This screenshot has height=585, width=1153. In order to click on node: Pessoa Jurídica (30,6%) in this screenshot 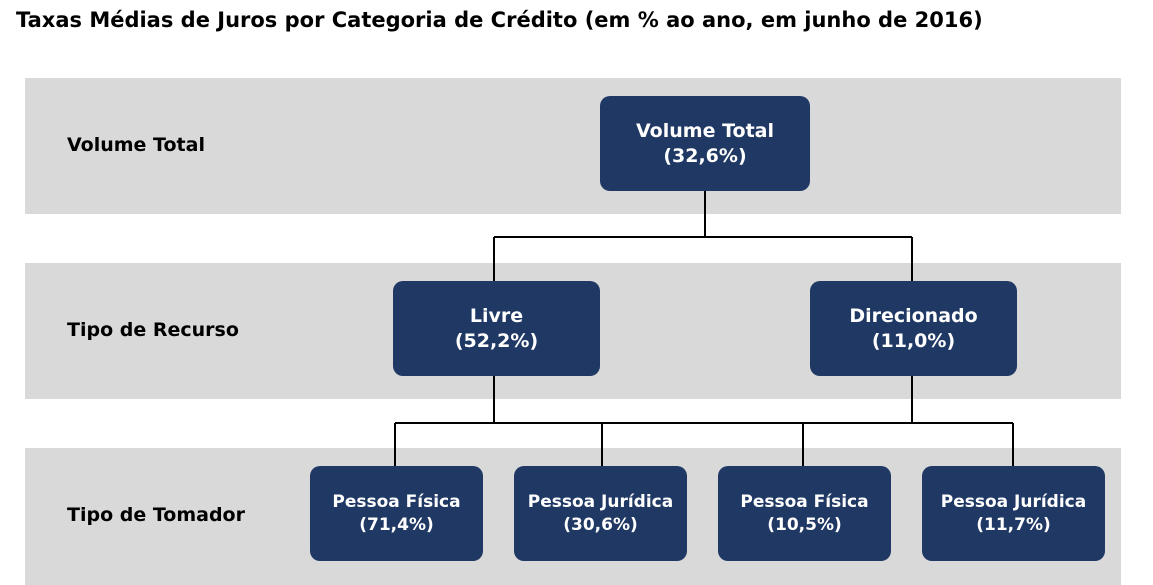, I will do `click(600, 513)`.